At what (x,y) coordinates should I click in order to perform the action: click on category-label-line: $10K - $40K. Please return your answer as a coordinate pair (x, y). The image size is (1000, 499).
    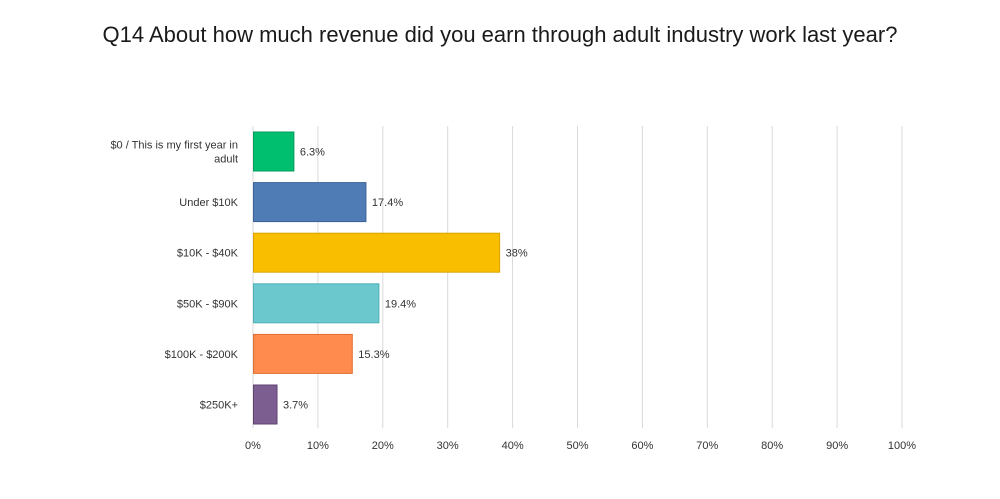
    Looking at the image, I should click on (208, 254).